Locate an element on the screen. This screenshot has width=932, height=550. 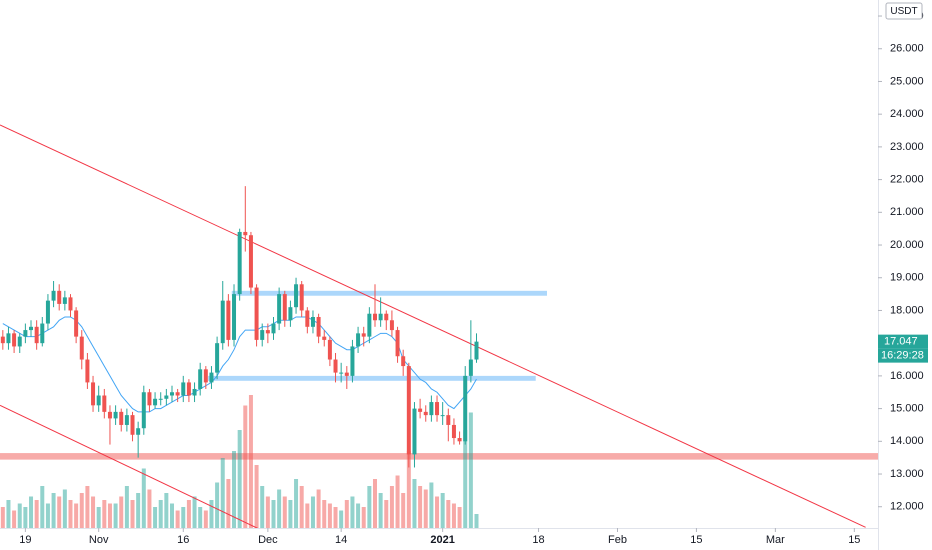
y-tick-label: 19.000 is located at coordinates (907, 278).